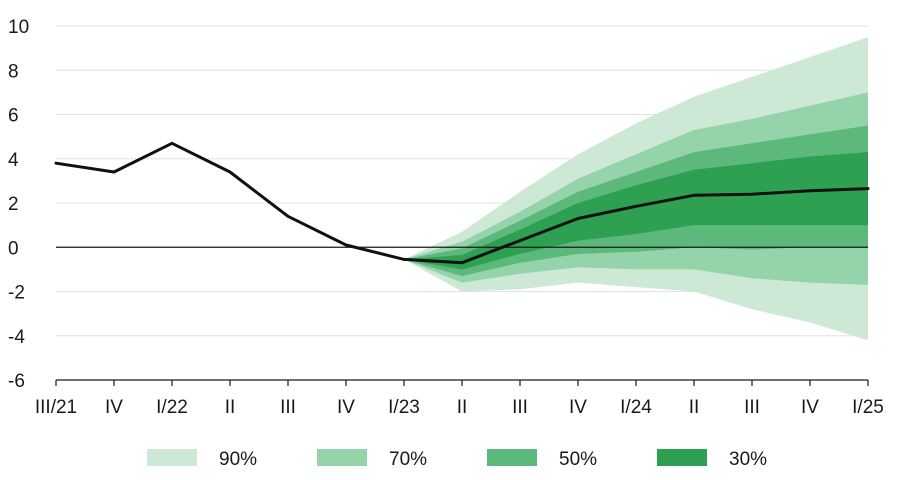 This screenshot has height=480, width=900. I want to click on x-tick-label: I/25, so click(868, 407).